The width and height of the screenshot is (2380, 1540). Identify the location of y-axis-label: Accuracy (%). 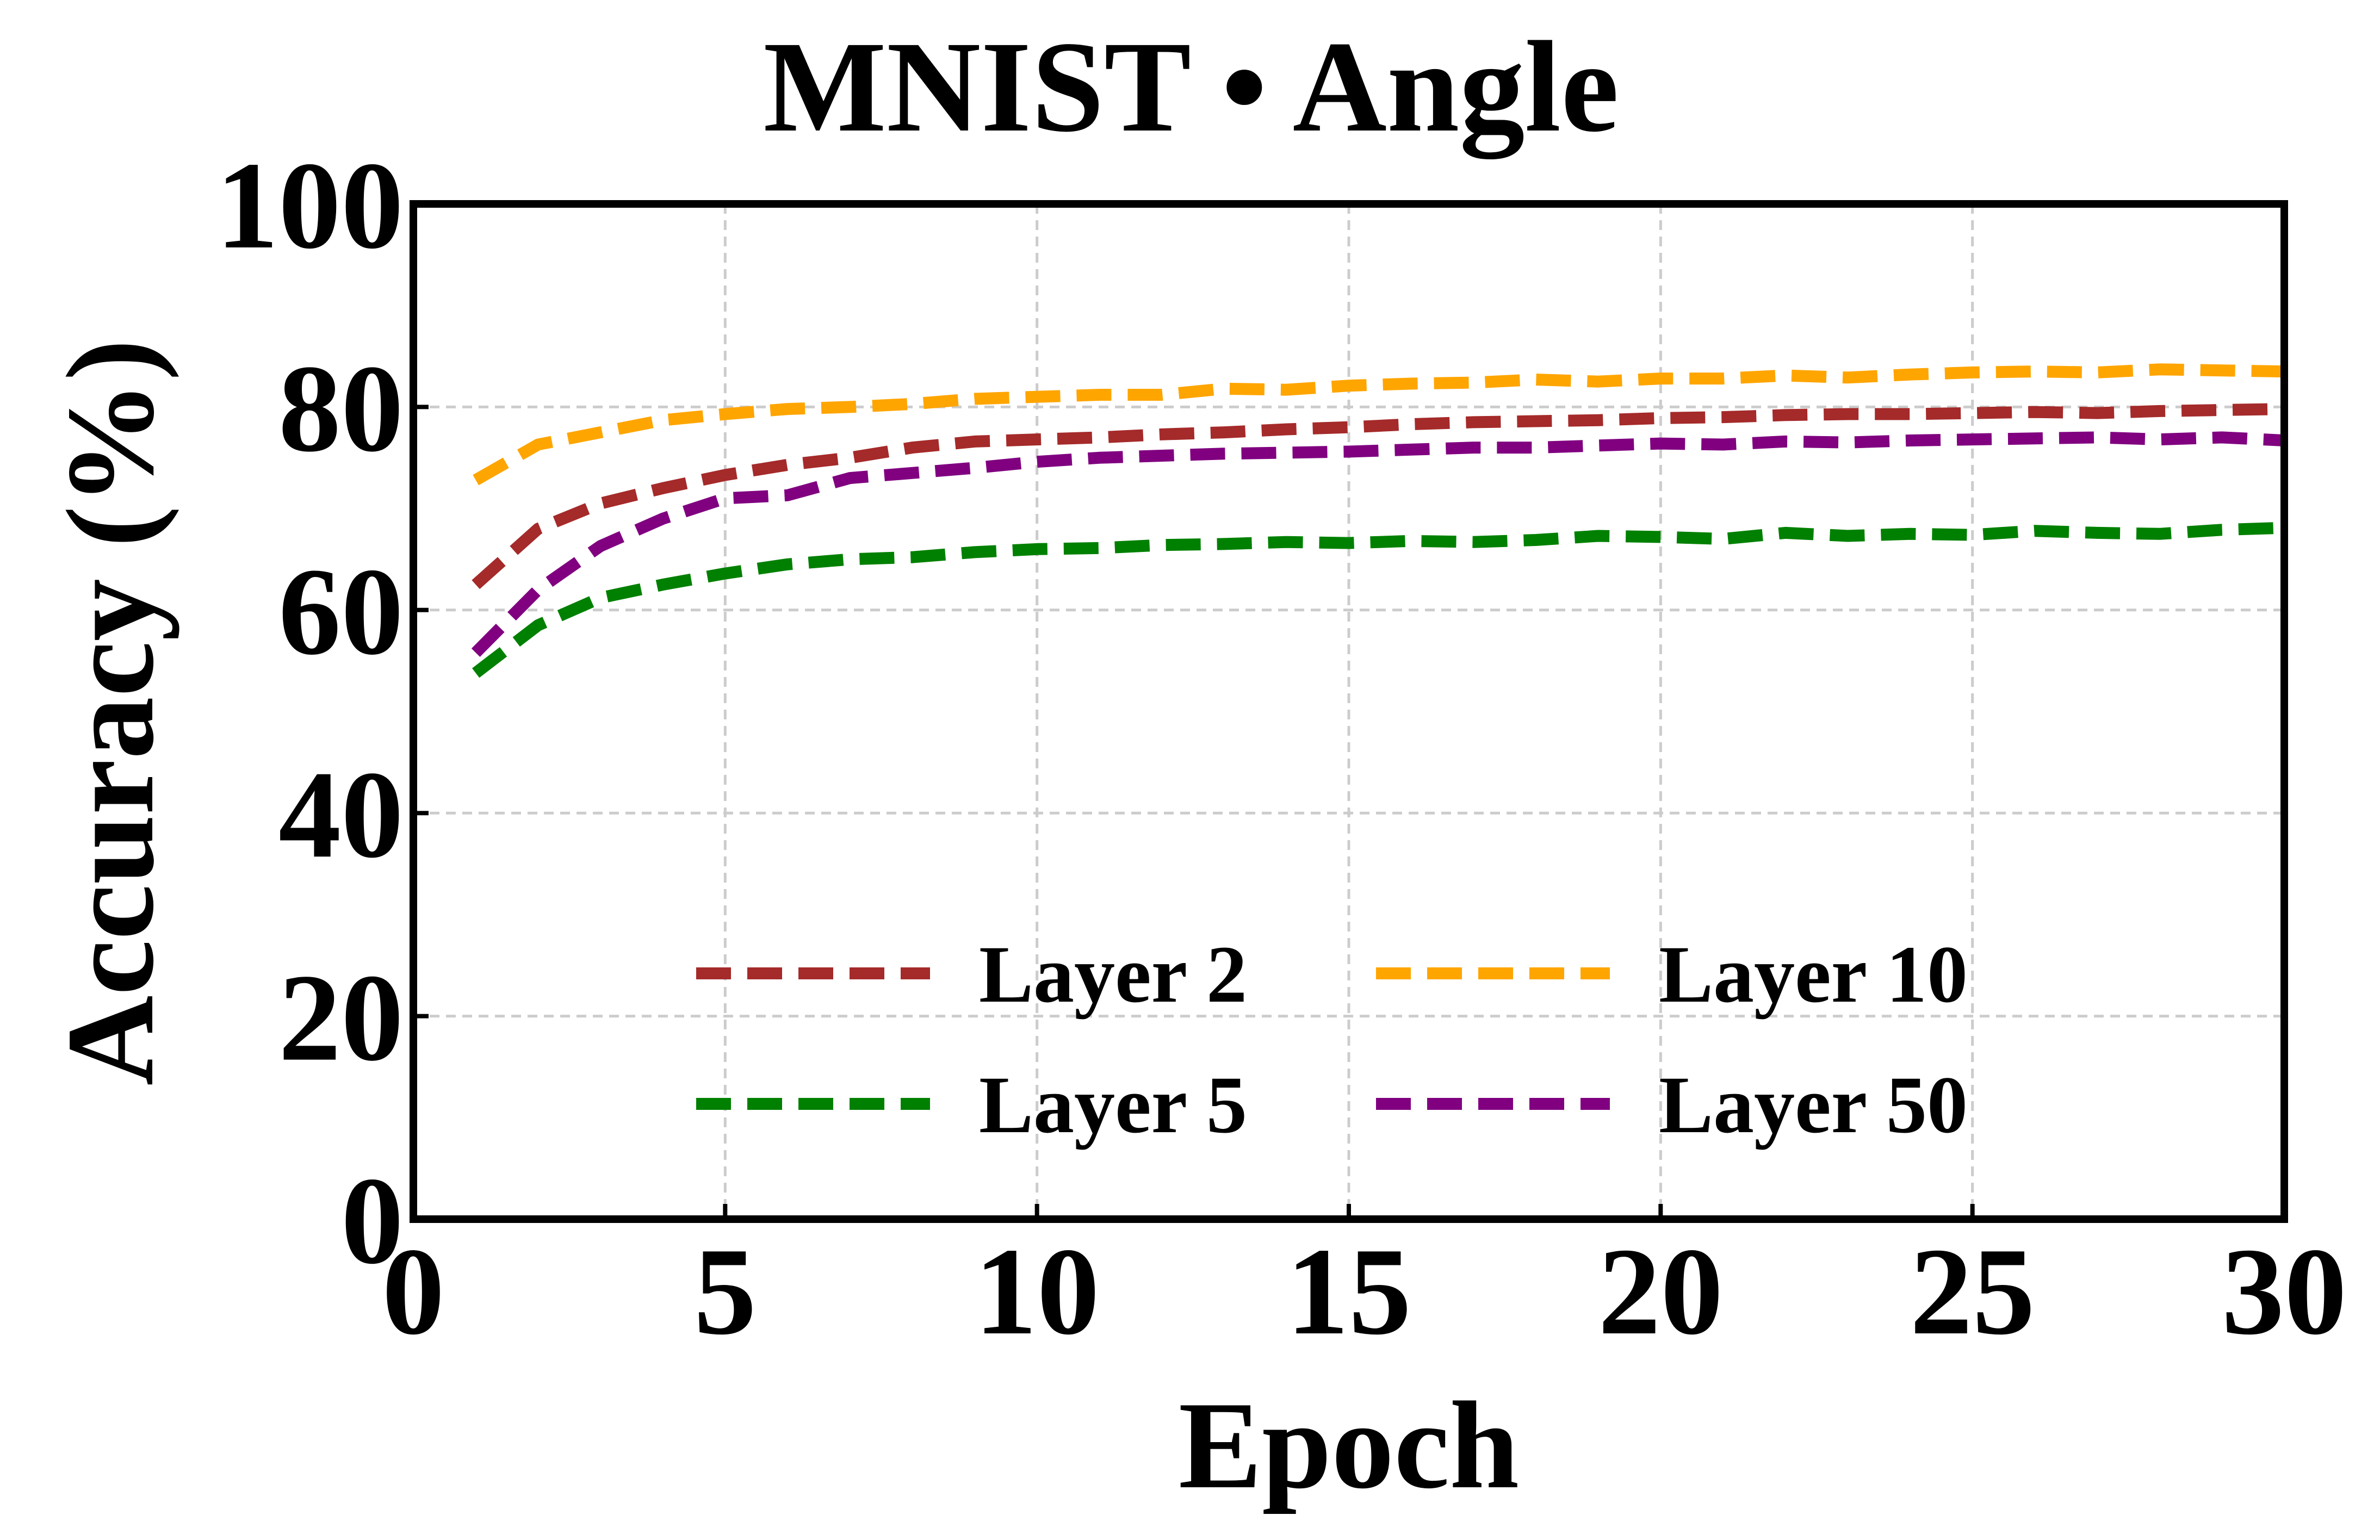
(110, 712).